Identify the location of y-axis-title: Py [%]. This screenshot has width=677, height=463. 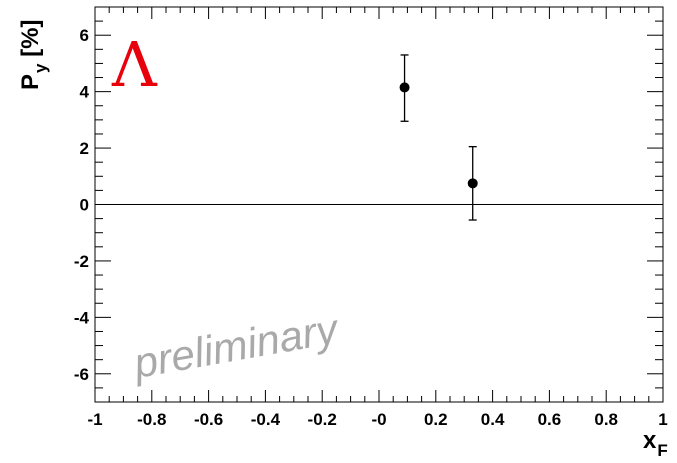
(33, 55).